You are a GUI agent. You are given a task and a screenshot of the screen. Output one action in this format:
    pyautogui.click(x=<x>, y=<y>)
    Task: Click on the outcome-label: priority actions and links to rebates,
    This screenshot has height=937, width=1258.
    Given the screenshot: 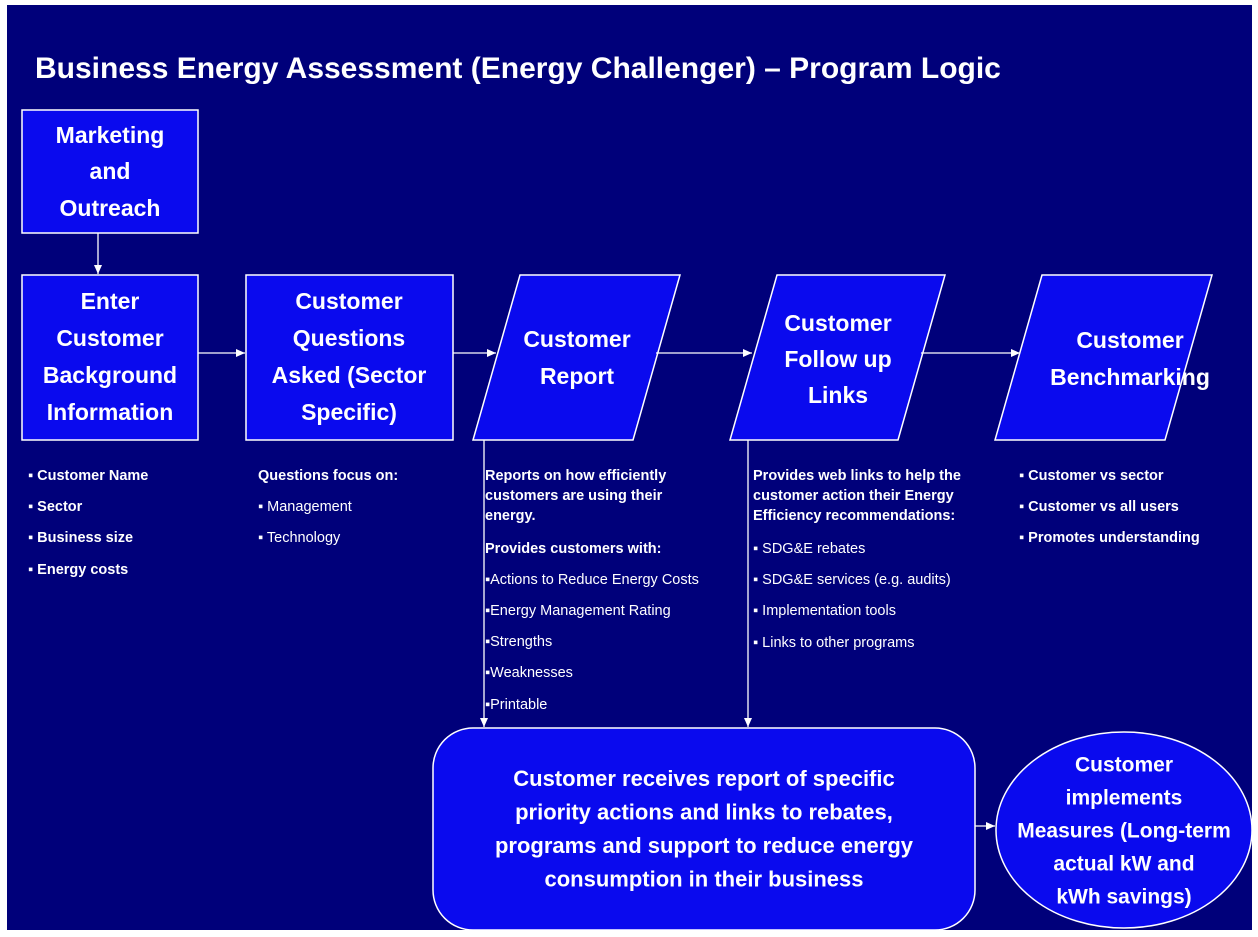 What is the action you would take?
    pyautogui.click(x=704, y=811)
    